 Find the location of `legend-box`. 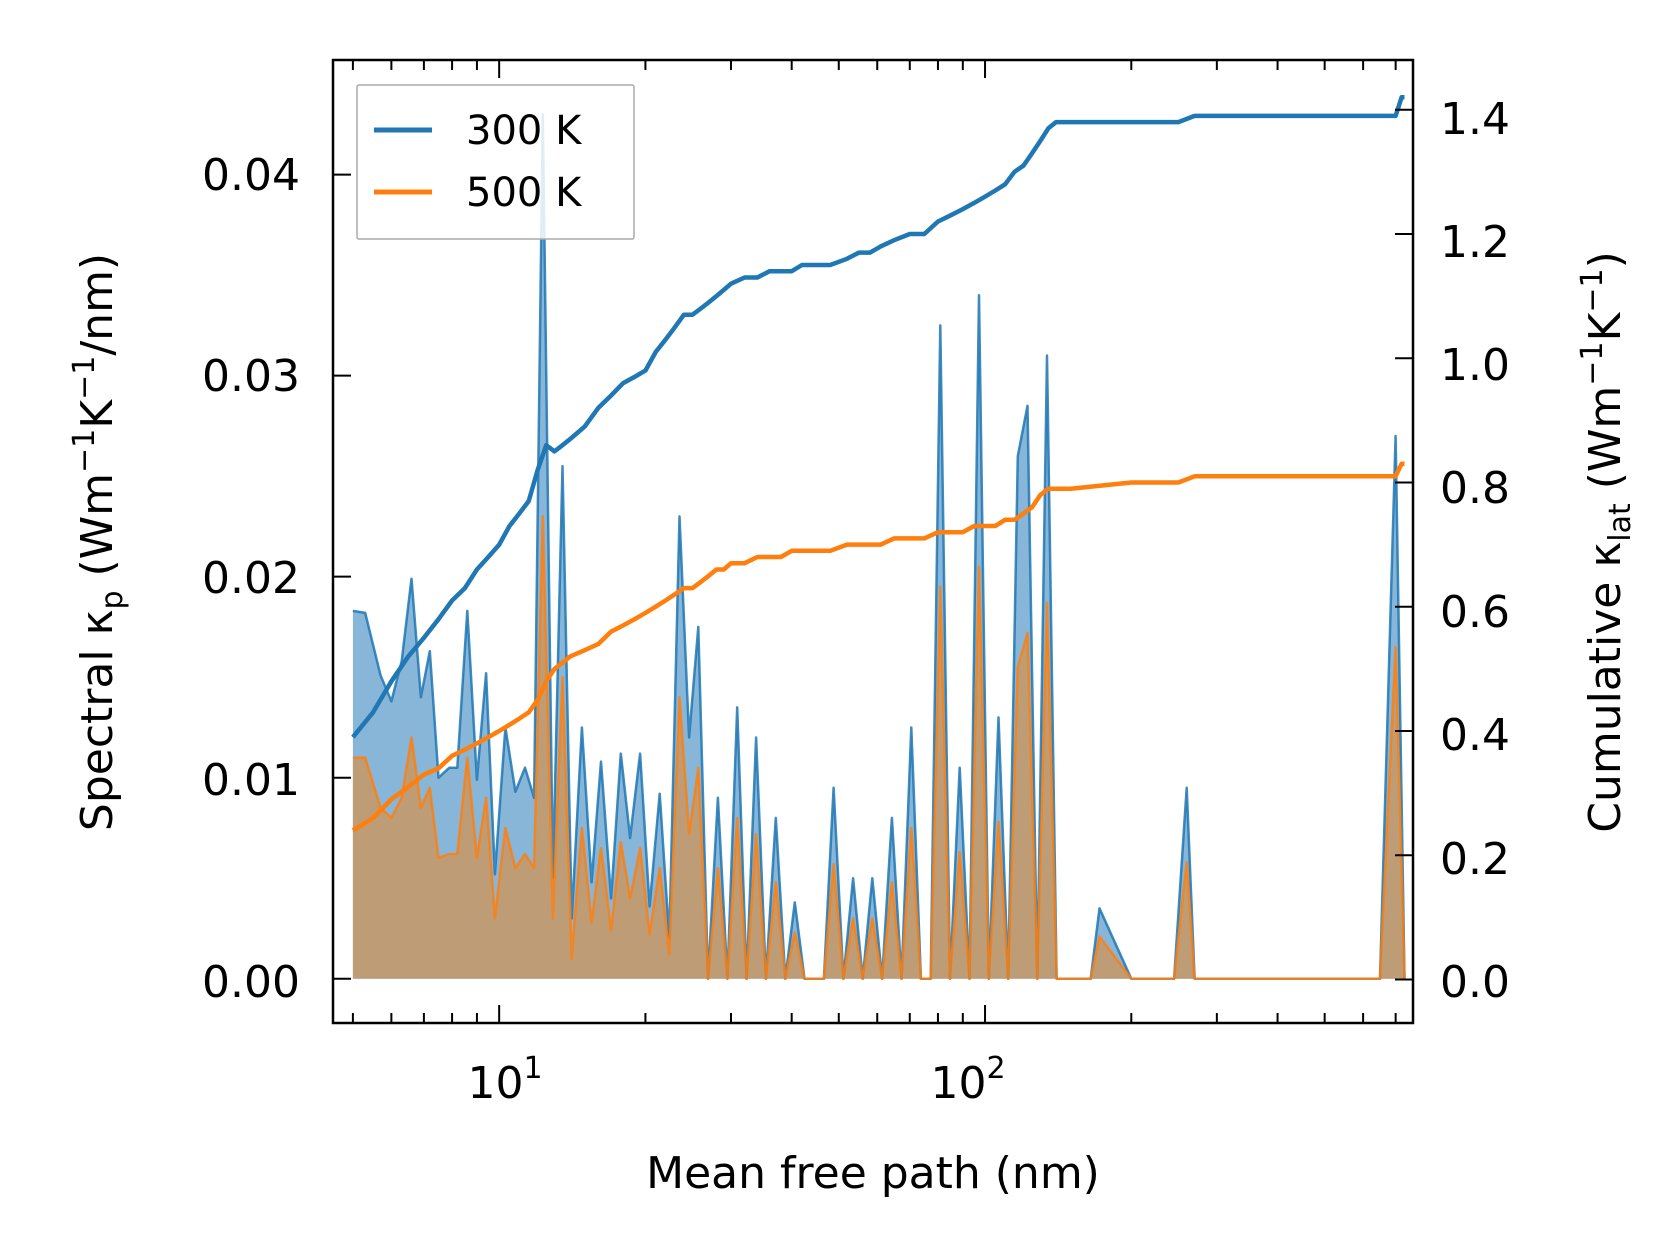

legend-box is located at coordinates (495, 162).